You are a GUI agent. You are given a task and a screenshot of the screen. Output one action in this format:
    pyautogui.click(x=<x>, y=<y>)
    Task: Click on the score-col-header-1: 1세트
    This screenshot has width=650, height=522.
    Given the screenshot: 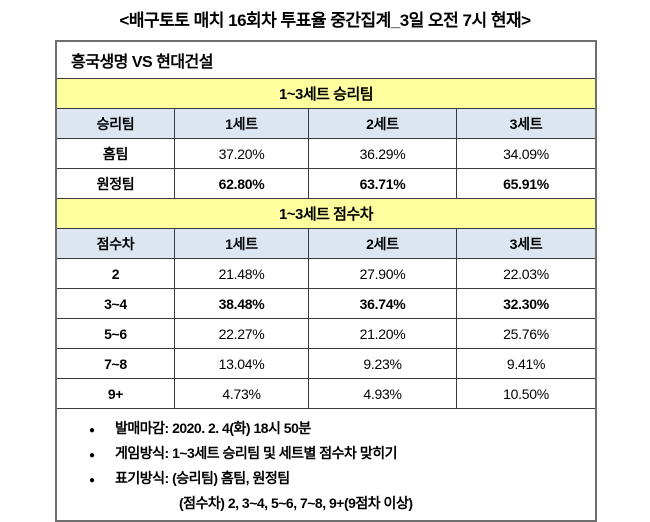 What is the action you would take?
    pyautogui.click(x=242, y=243)
    